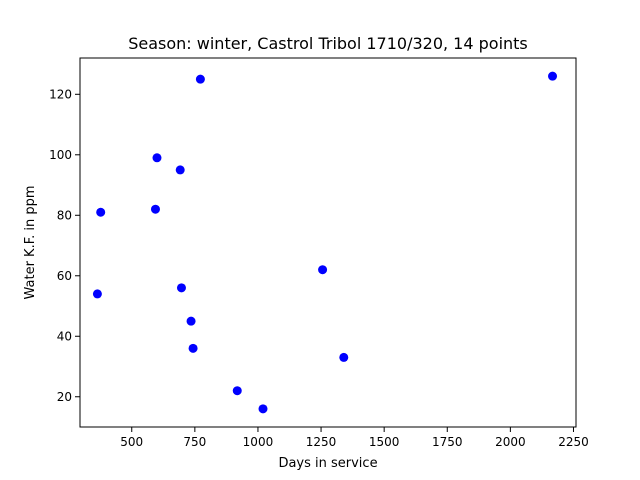 This screenshot has height=480, width=640. I want to click on y-tick-label: 40, so click(64, 336).